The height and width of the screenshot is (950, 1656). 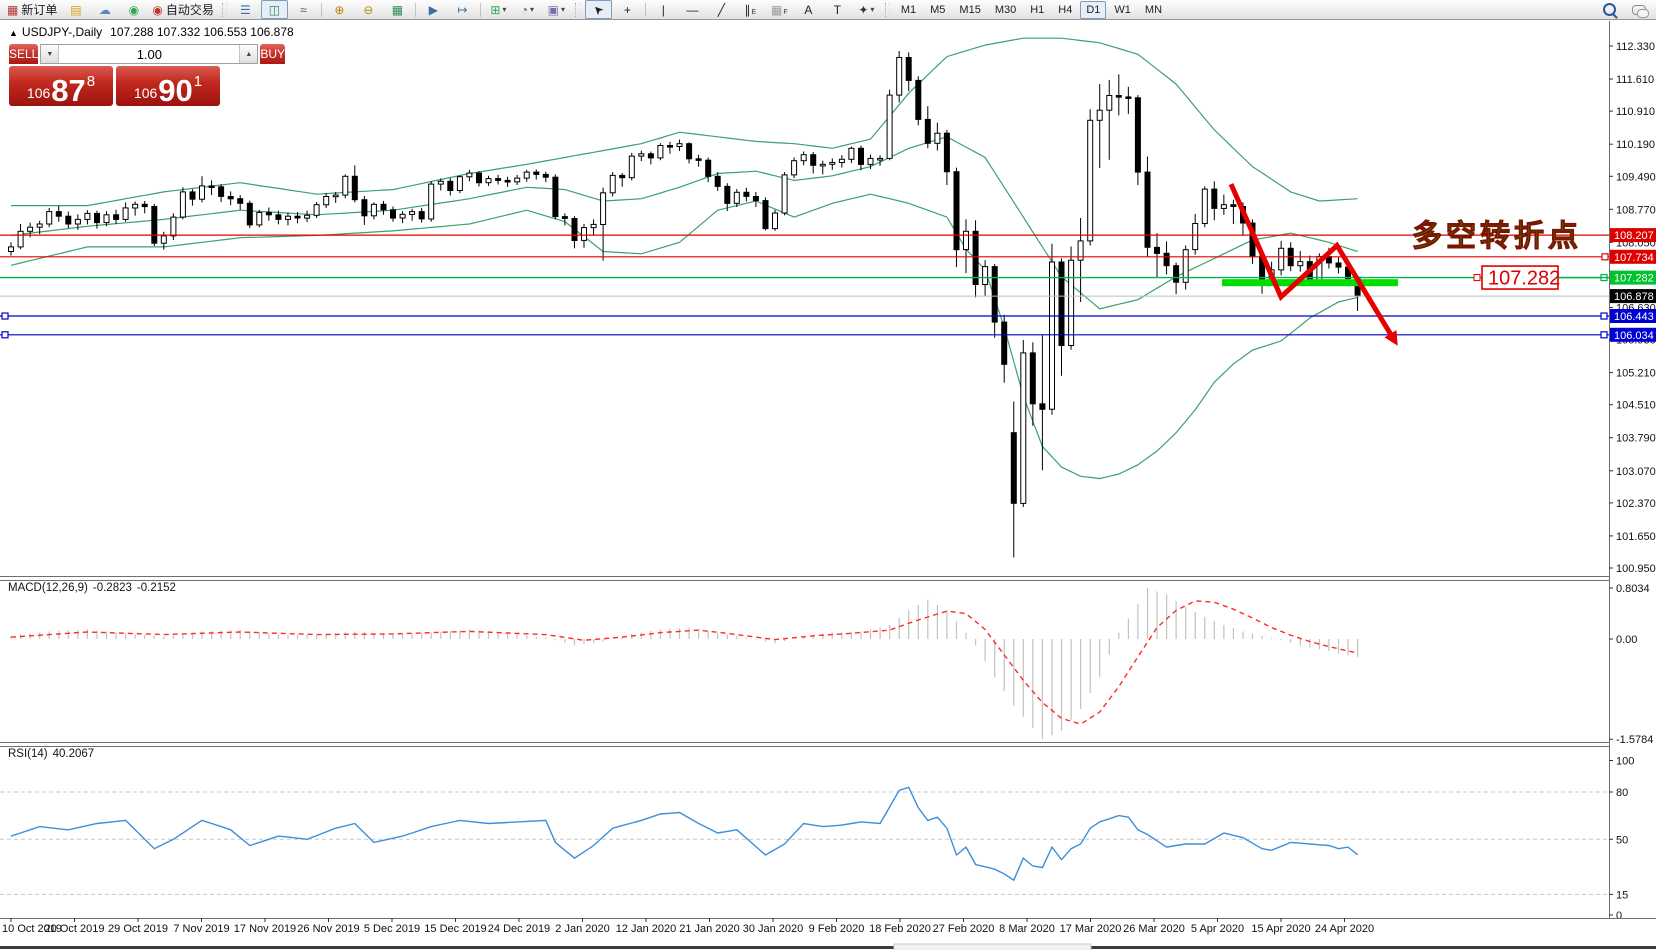 What do you see at coordinates (1636, 210) in the screenshot?
I see `price-tick-label: 108.770` at bounding box center [1636, 210].